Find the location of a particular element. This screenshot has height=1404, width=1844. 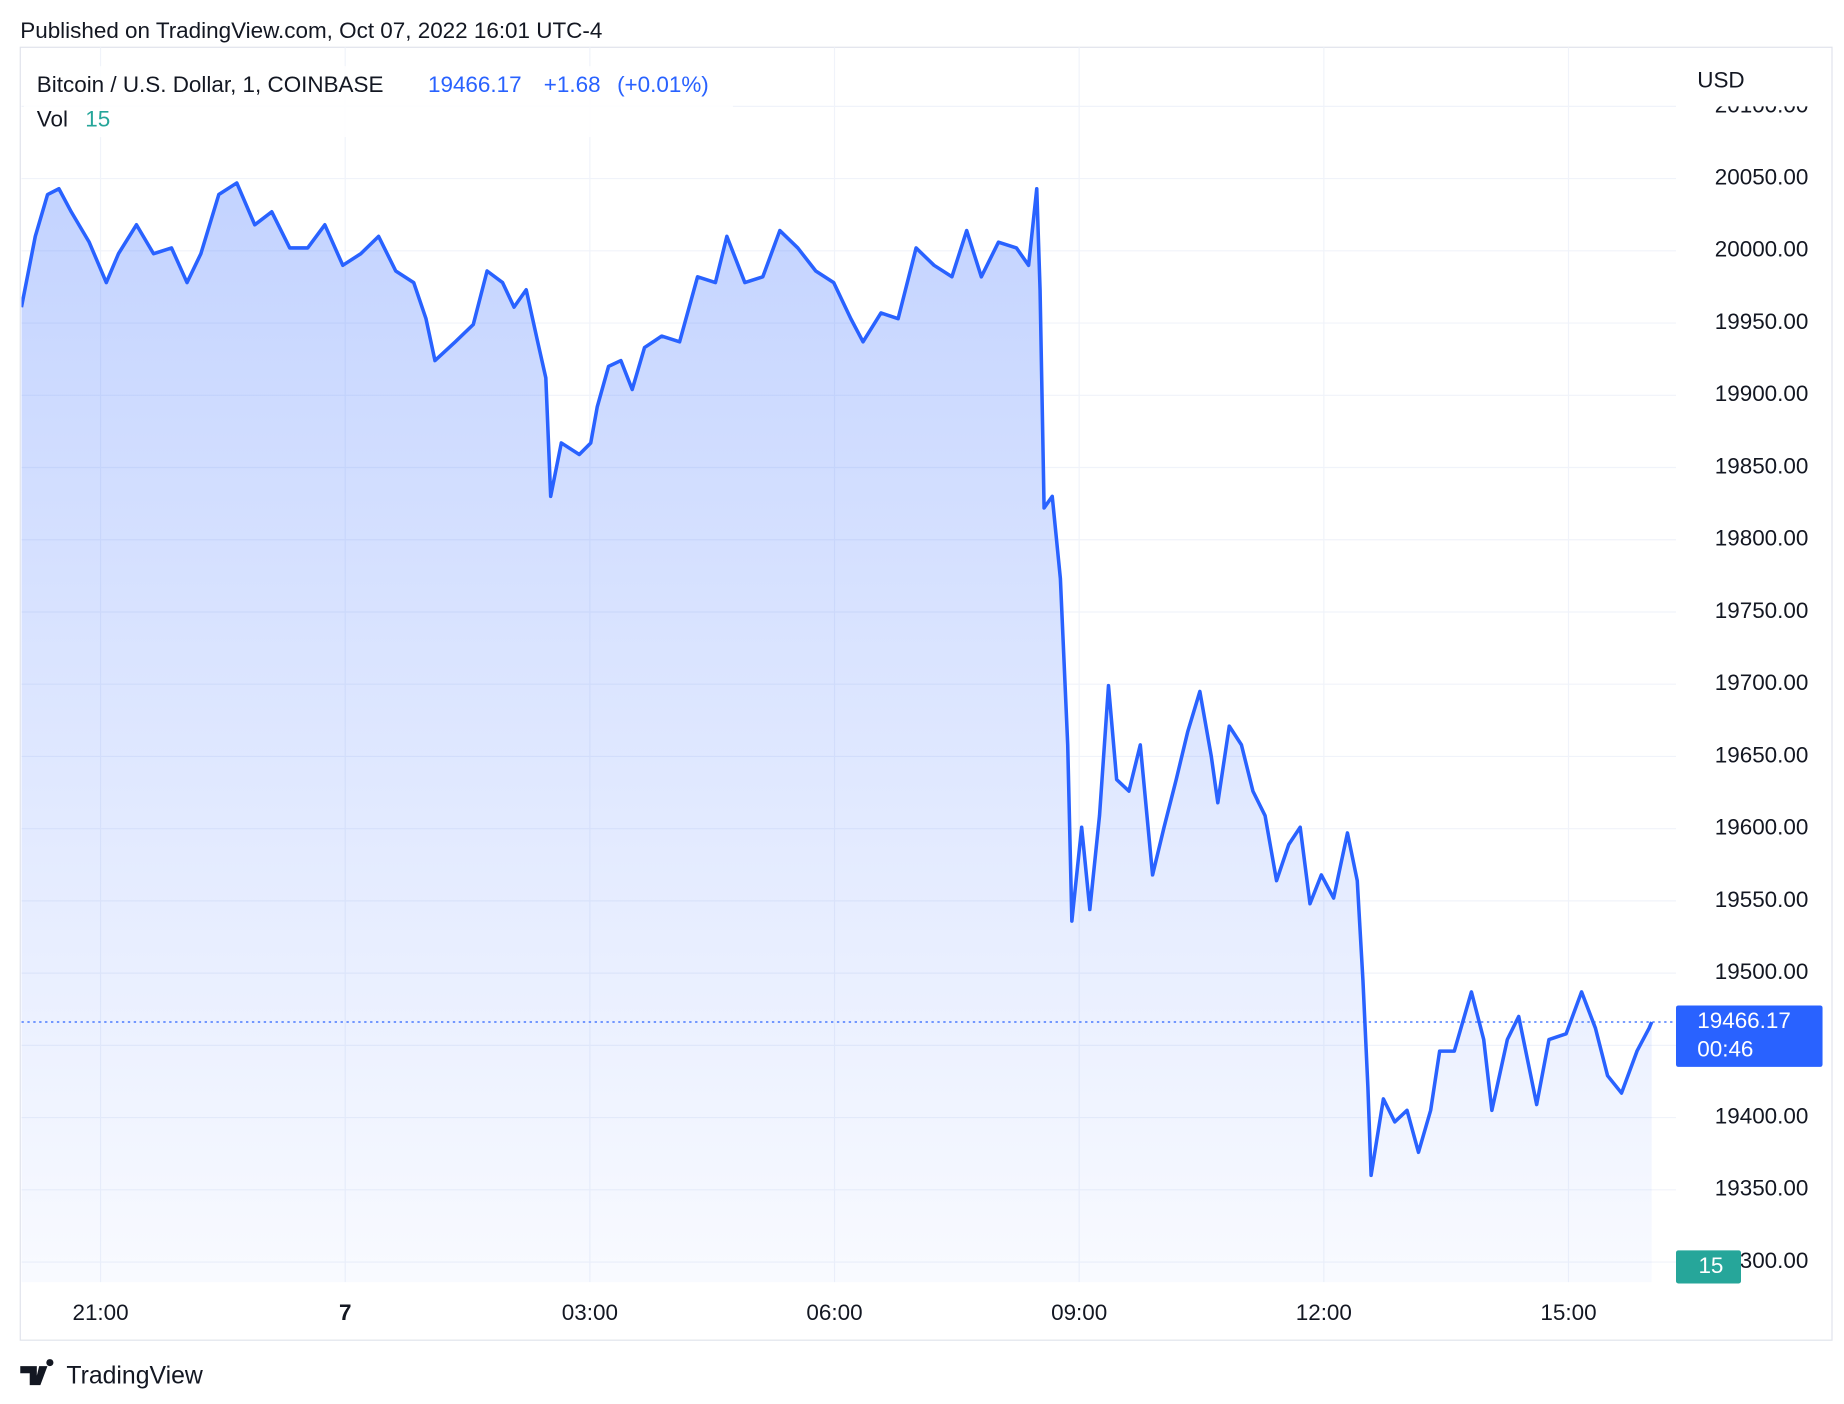

x-tick-label: 15:00 is located at coordinates (1568, 1312).